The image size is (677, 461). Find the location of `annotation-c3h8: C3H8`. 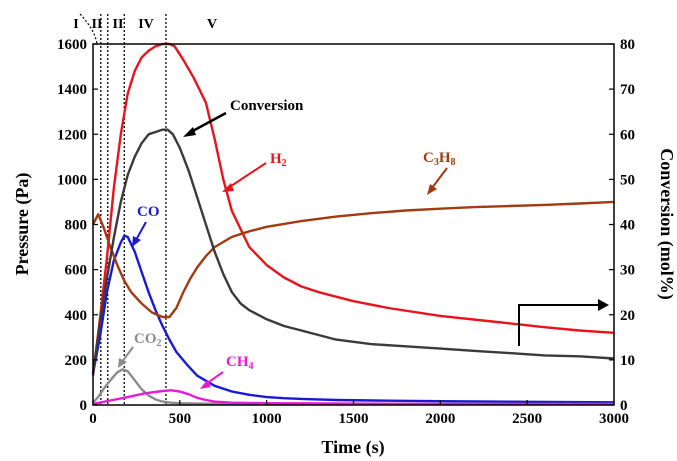

annotation-c3h8: C3H8 is located at coordinates (439, 172).